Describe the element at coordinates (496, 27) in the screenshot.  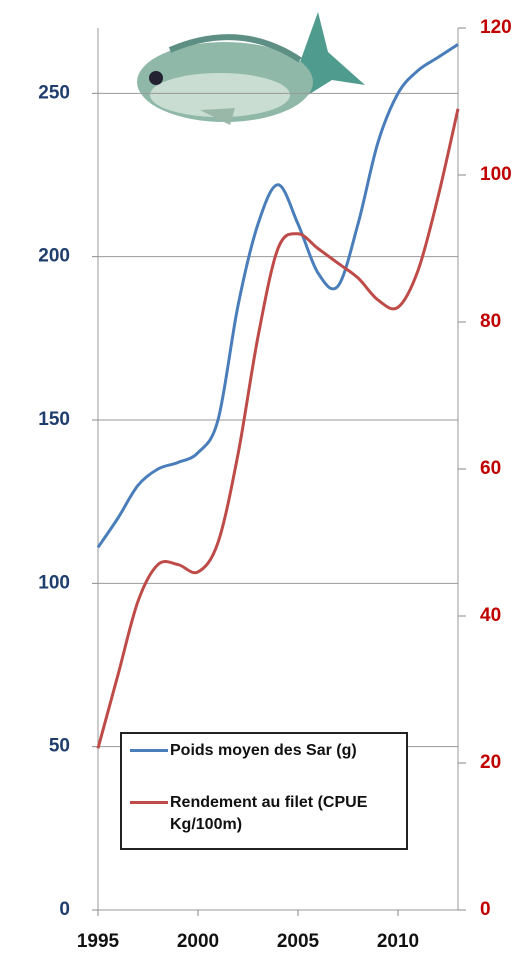
I see `y2-tick-label: 120` at that location.